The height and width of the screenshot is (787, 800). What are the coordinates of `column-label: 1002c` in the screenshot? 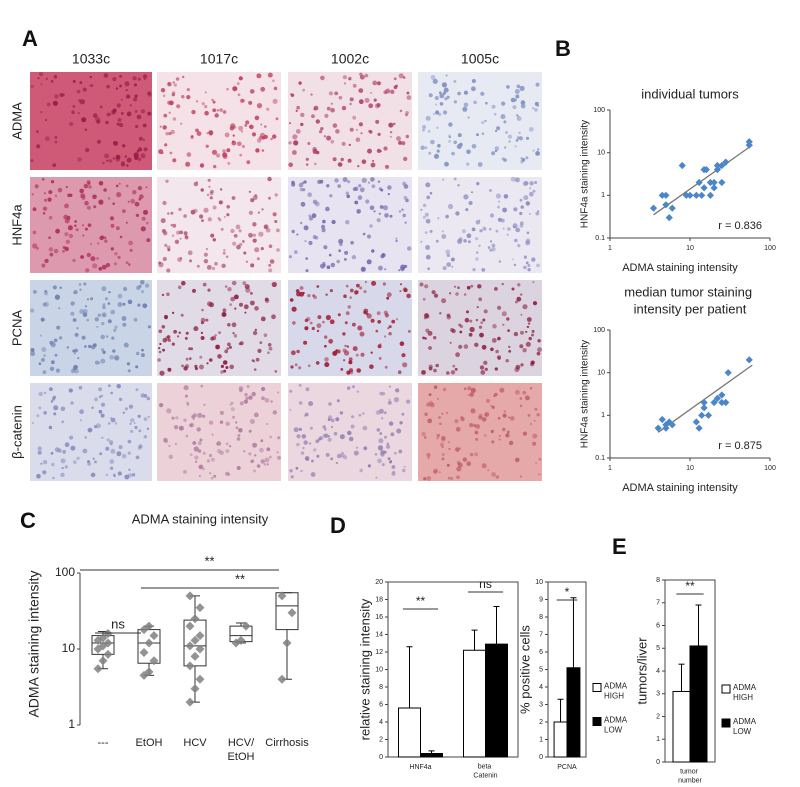 It's located at (350, 59).